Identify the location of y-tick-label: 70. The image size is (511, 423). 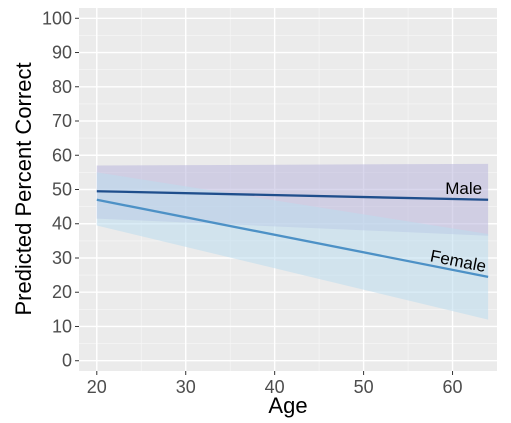
(62, 121).